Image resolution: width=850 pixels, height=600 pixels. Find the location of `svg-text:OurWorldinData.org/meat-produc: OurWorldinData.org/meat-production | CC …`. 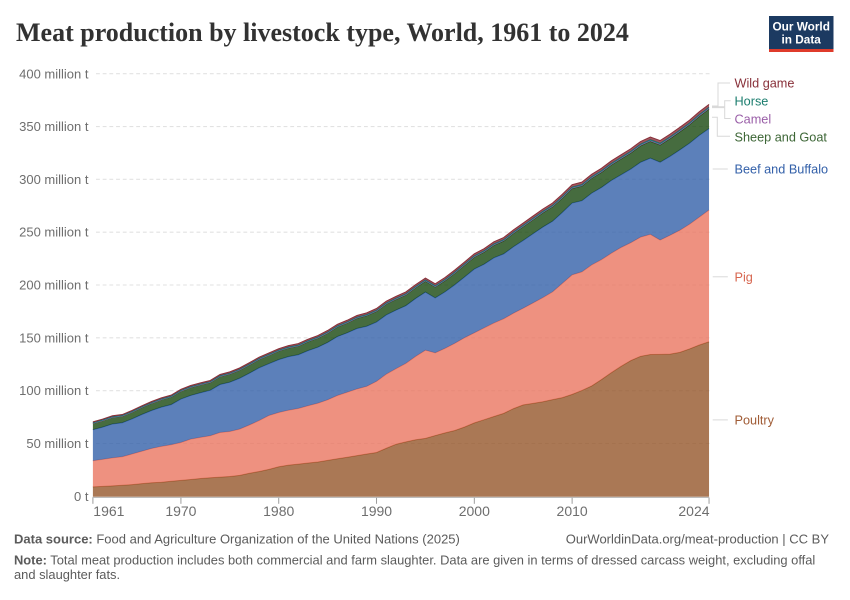

svg-text:OurWorldinData.org/meat-produc: OurWorldinData.org/meat-production | CC … is located at coordinates (698, 539).